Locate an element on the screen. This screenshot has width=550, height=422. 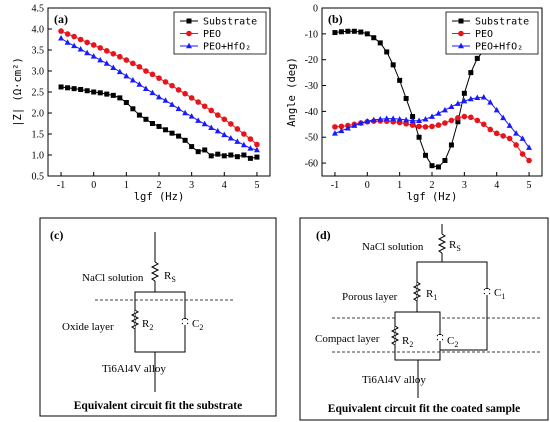
series-peo is located at coordinates (159, 88).